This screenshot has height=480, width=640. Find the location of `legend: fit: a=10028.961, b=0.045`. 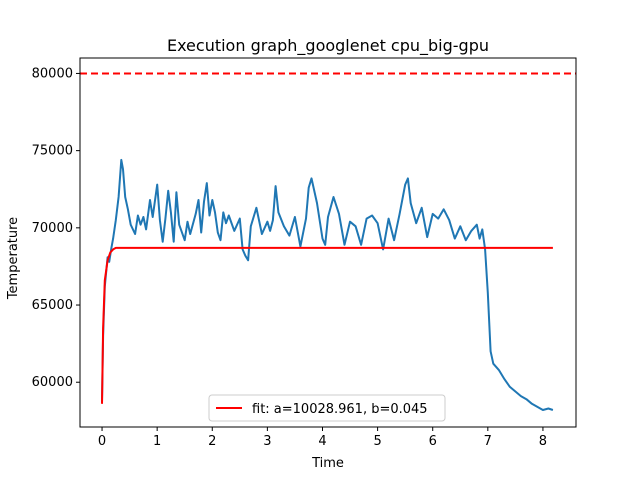

legend: fit: a=10028.961, b=0.045 is located at coordinates (327, 408).